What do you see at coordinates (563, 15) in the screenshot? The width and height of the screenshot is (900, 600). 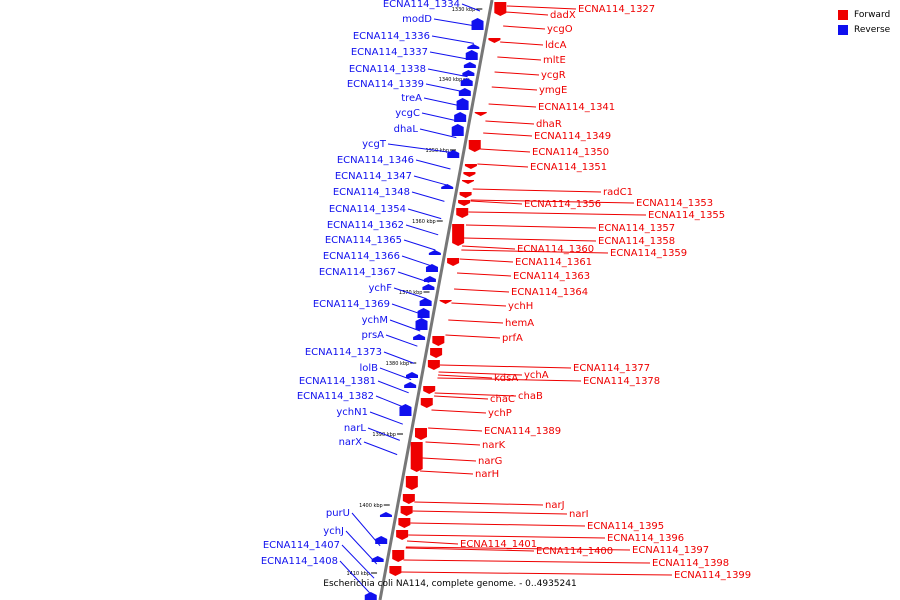 I see `forward-gene-label: dadX` at bounding box center [563, 15].